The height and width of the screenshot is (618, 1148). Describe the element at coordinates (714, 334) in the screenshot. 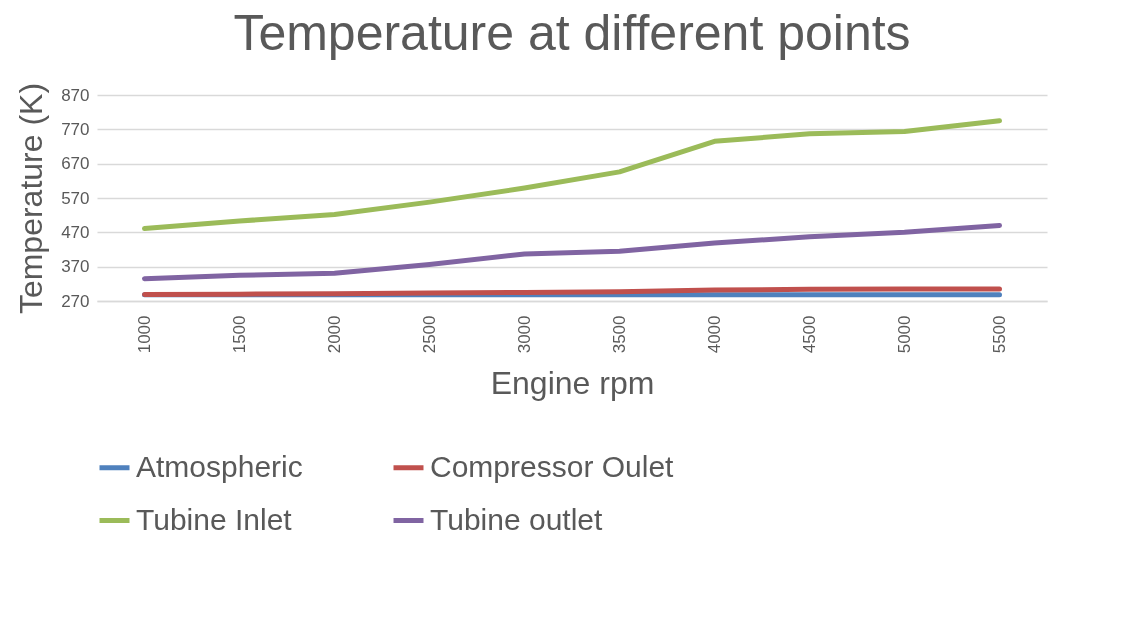

I see `x-tick-label: 4000` at that location.